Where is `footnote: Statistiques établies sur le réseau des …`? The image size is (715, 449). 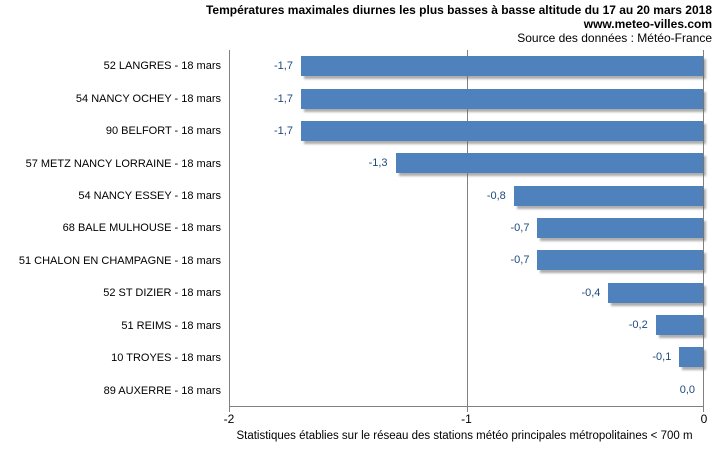
footnote: Statistiques établies sur le réseau des … is located at coordinates (464, 436).